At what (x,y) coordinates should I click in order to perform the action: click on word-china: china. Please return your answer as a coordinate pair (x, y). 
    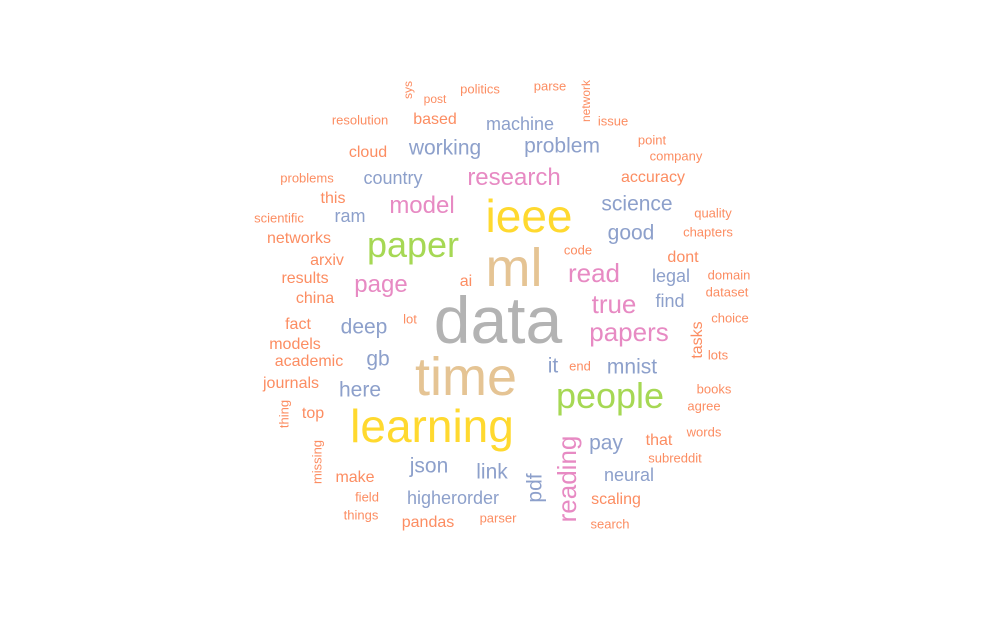
    Looking at the image, I should click on (315, 298).